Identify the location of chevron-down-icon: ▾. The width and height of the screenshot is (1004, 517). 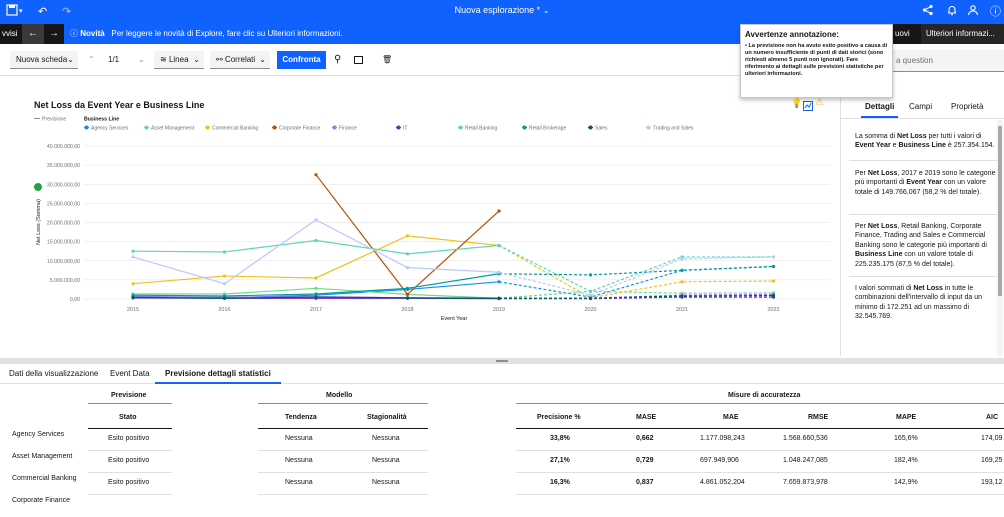
(21, 11).